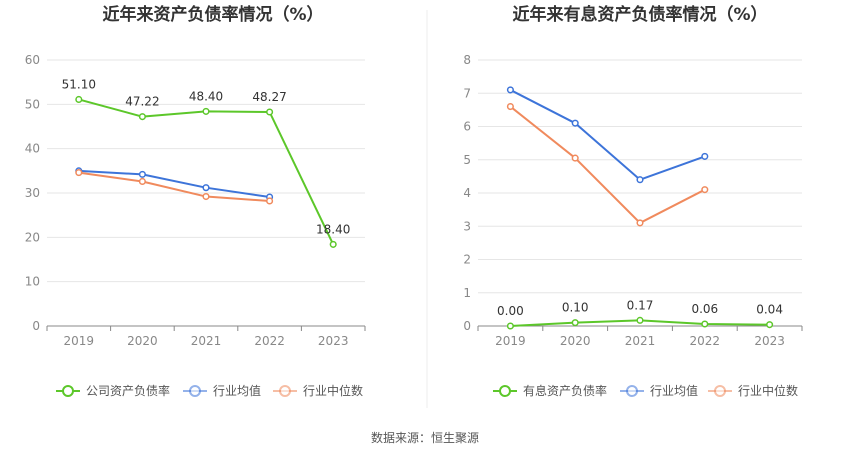  Describe the element at coordinates (640, 305) in the screenshot. I see `data-label: 0.17` at that location.